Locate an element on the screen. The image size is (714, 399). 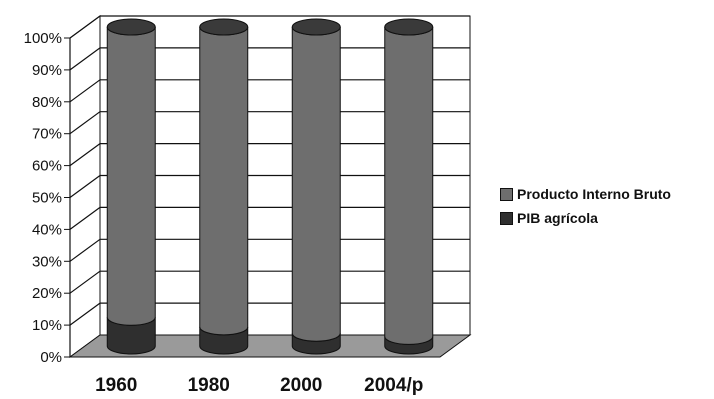
y-axis-ticks: 0% 10% 20% 30% 40% 50% 60% 70% 80% 90% 100% is located at coordinates (47, 198).